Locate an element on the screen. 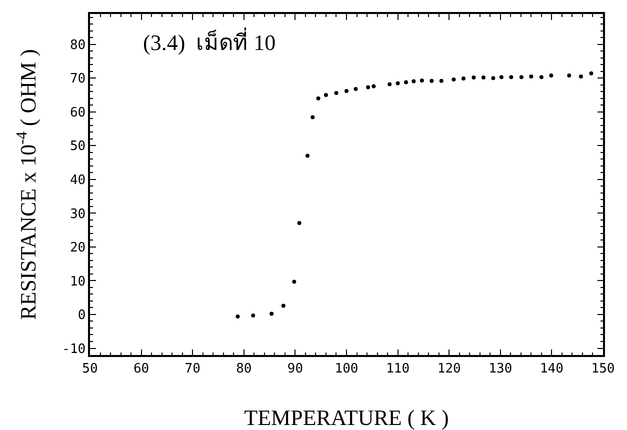 The height and width of the screenshot is (430, 627). y-tick-label: 30 is located at coordinates (78, 214).